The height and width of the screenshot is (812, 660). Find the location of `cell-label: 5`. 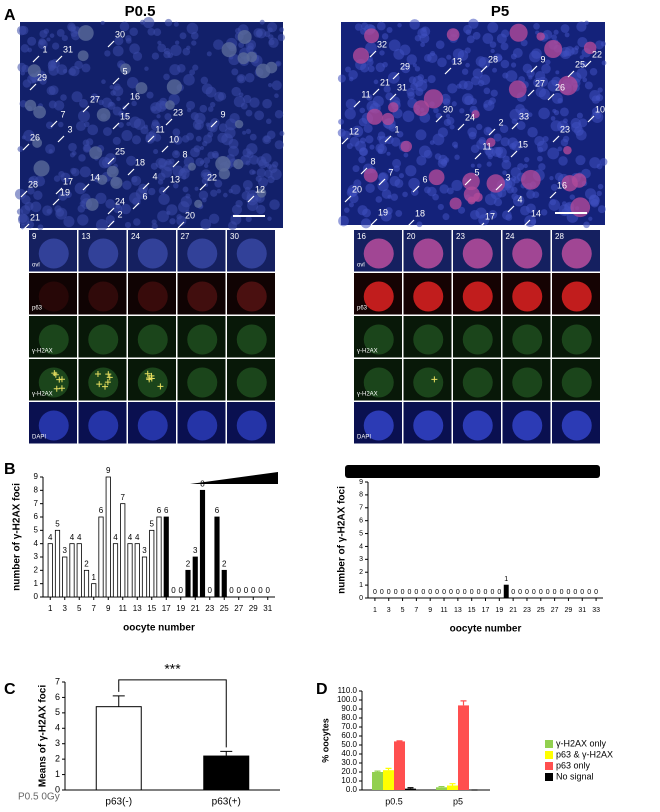

cell-label: 5 is located at coordinates (476, 172).